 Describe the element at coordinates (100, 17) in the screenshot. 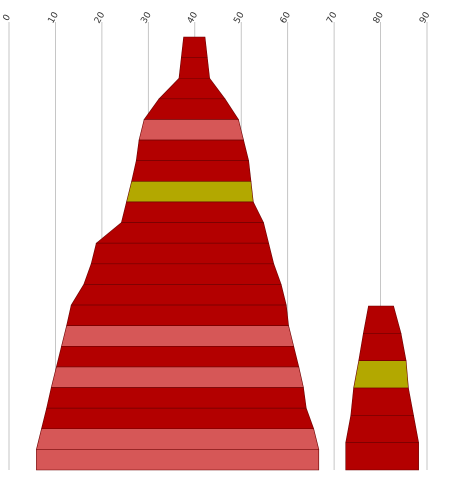

I see `x-tick-label: 20` at that location.